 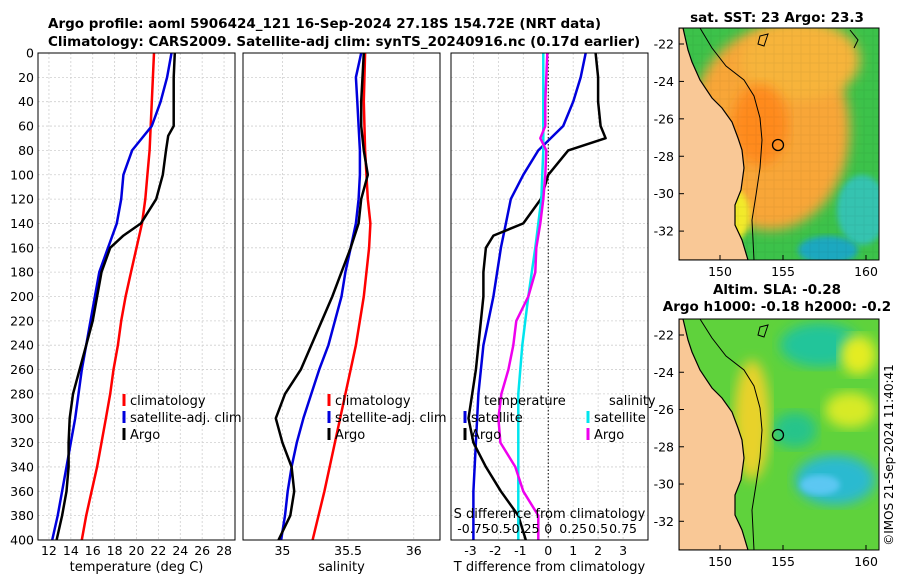 What do you see at coordinates (623, 550) in the screenshot?
I see `differences-xtick-label: 3` at bounding box center [623, 550].